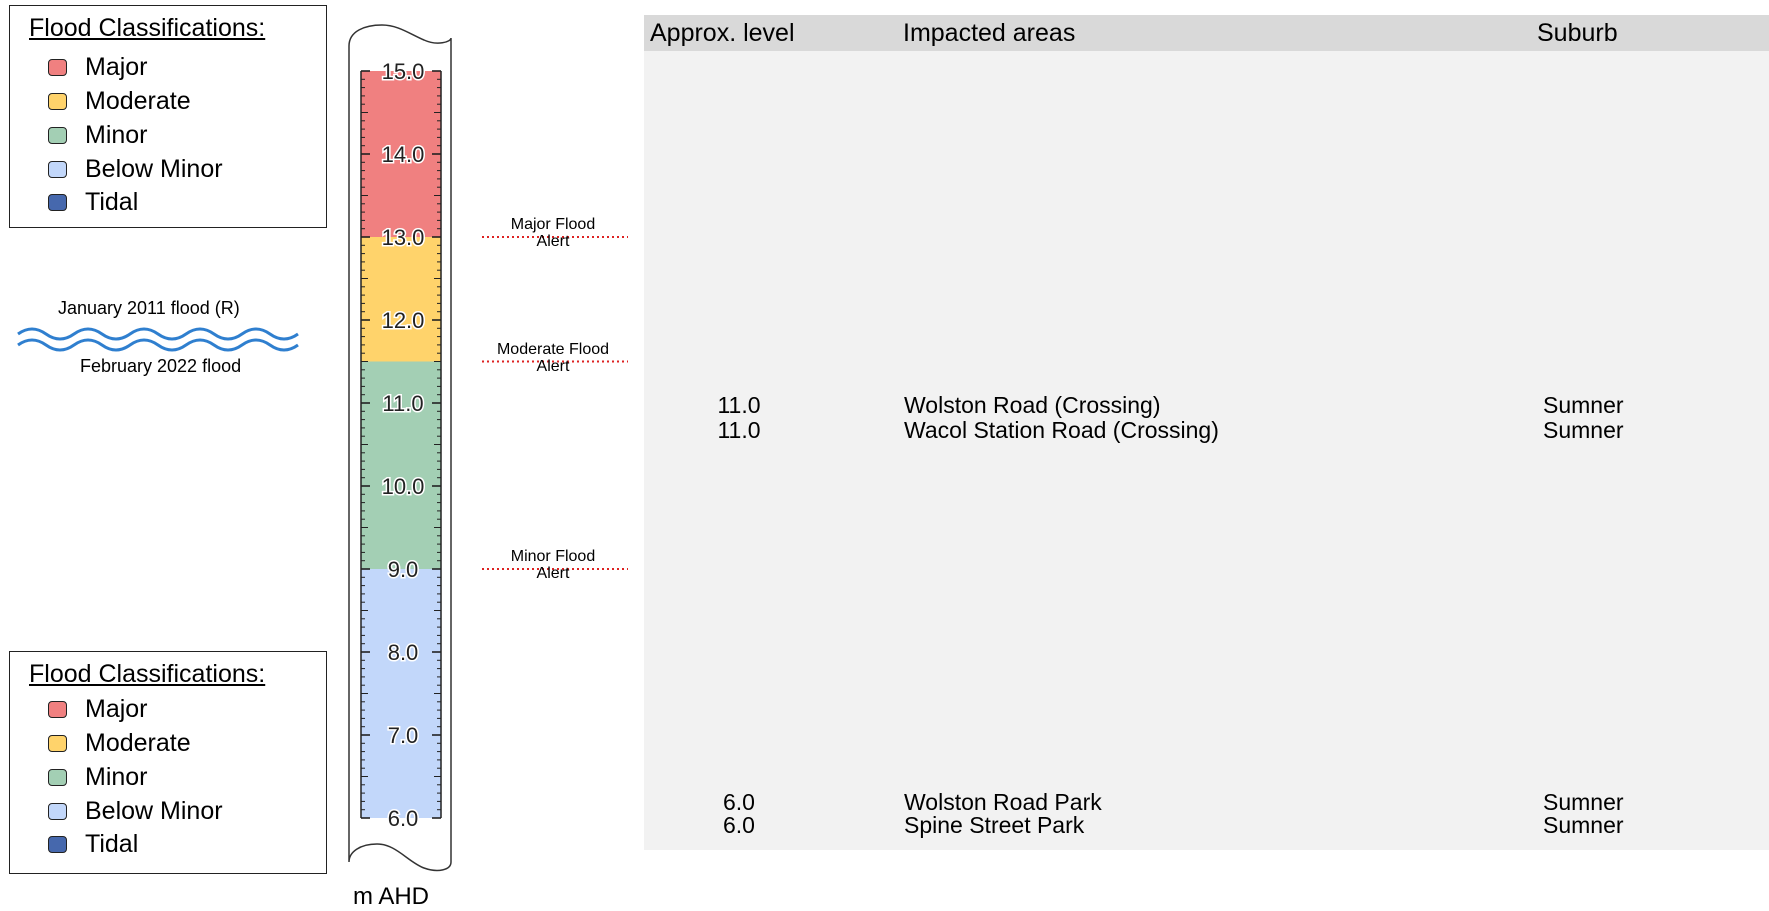 This screenshot has width=1769, height=911. What do you see at coordinates (555, 403) in the screenshot?
I see `alert-lines` at bounding box center [555, 403].